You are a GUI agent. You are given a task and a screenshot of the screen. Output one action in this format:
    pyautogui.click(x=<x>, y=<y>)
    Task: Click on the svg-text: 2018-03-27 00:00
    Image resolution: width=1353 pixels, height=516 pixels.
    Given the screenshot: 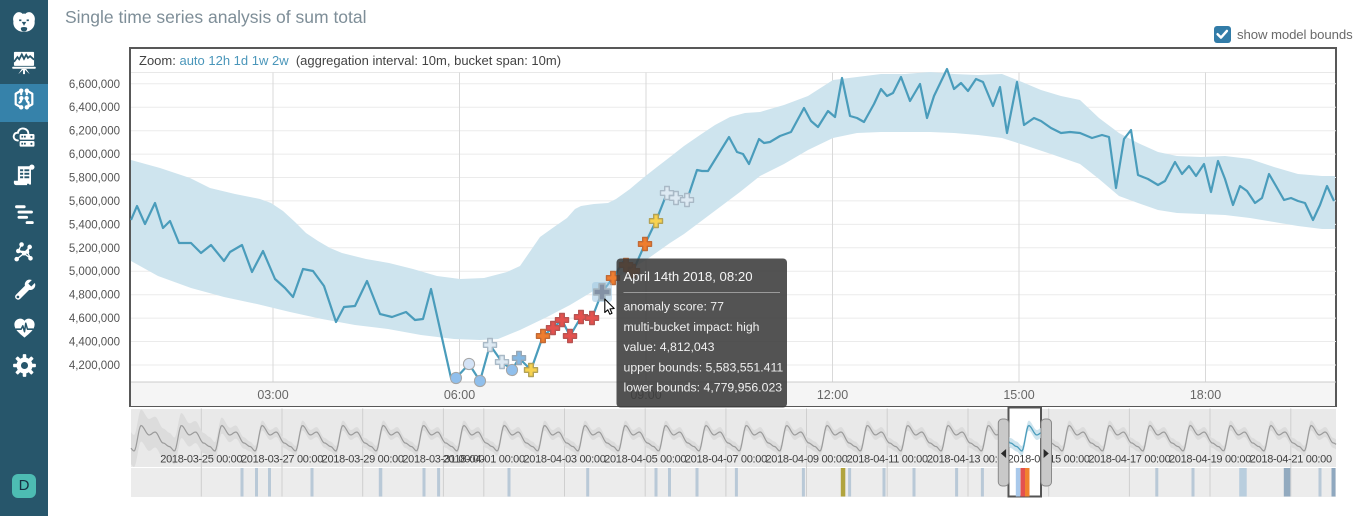 What is the action you would take?
    pyautogui.click(x=282, y=460)
    